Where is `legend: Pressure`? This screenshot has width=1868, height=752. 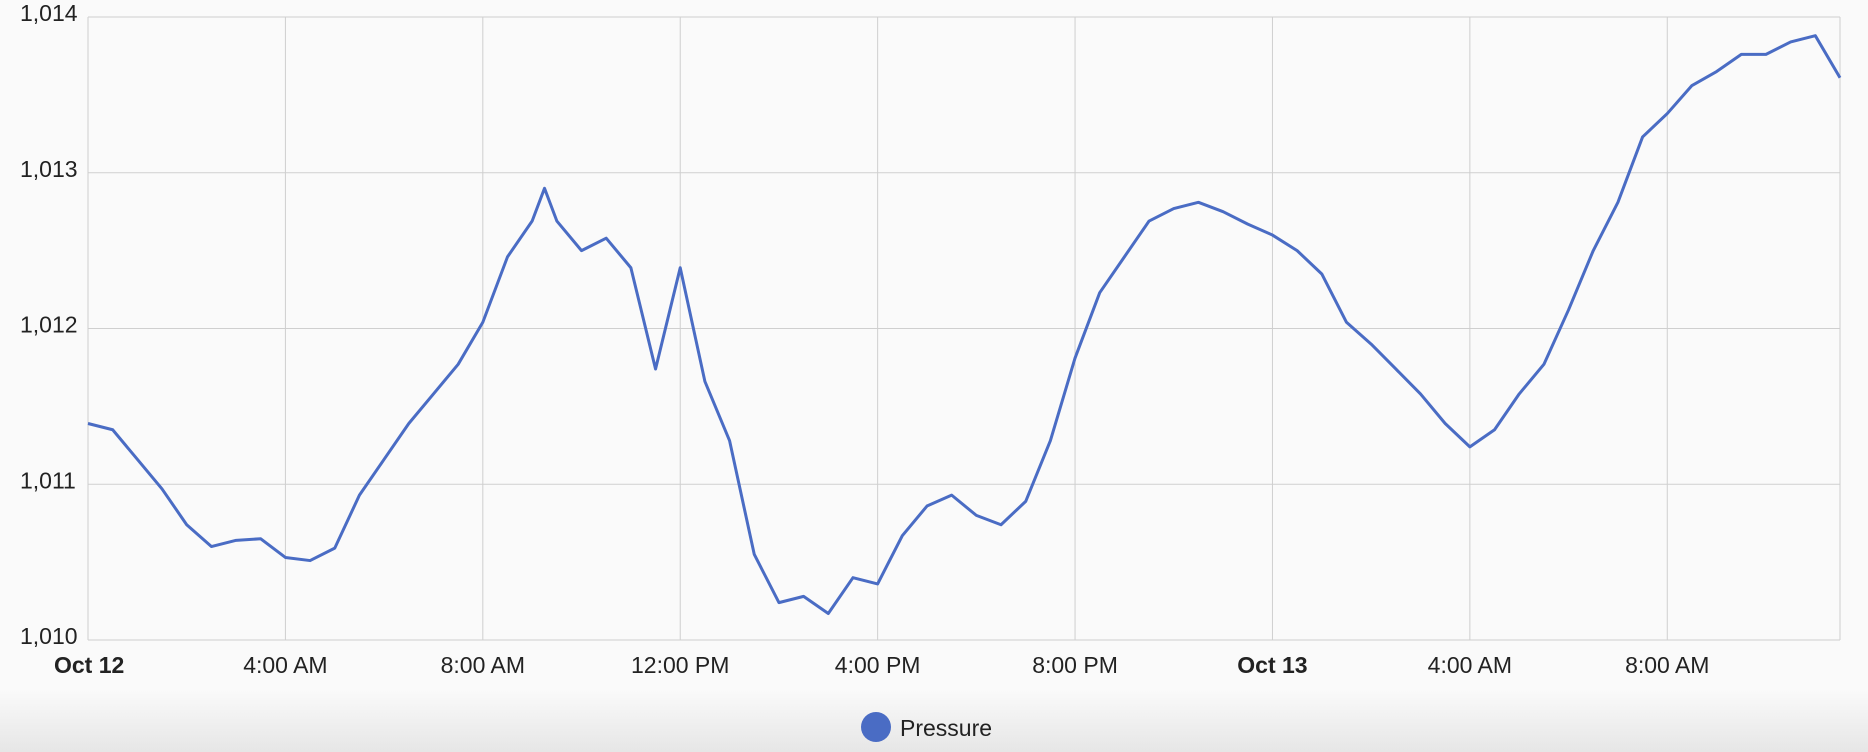
legend: Pressure is located at coordinates (926, 727).